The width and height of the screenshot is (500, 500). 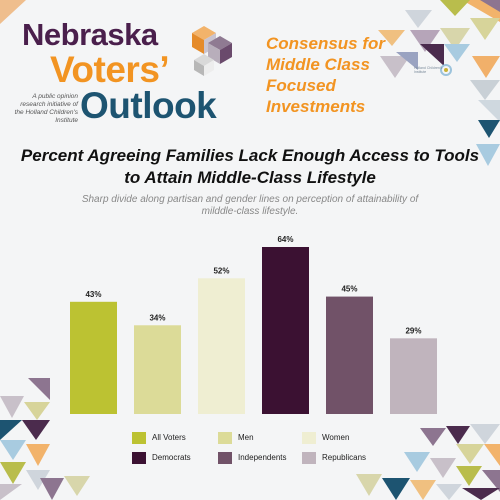 I want to click on legend-label: Men, so click(x=246, y=437).